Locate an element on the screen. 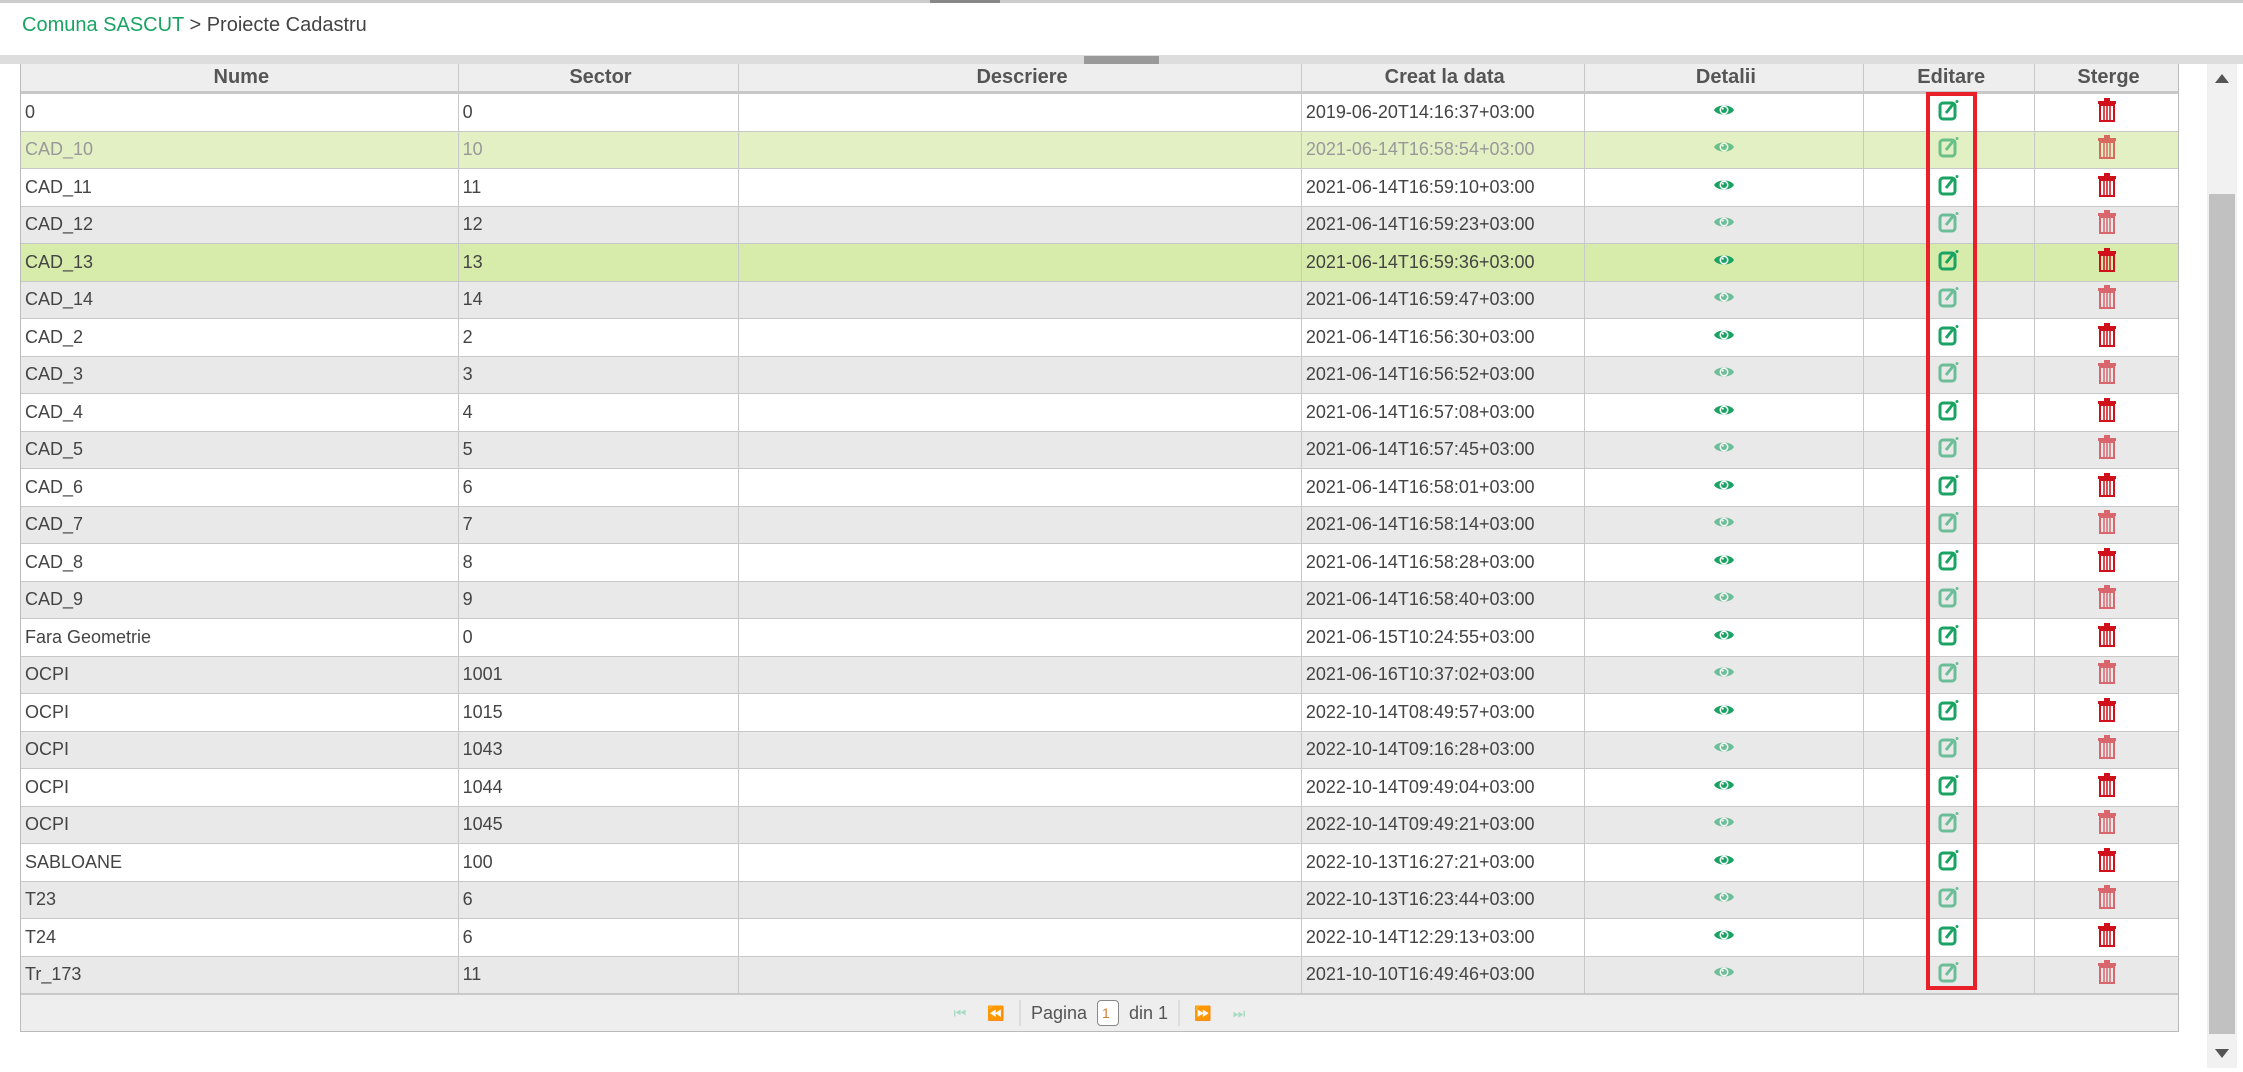  table-row: CAD_14 14 2021-06-14T16:59:47+03:00 is located at coordinates (1099, 300).